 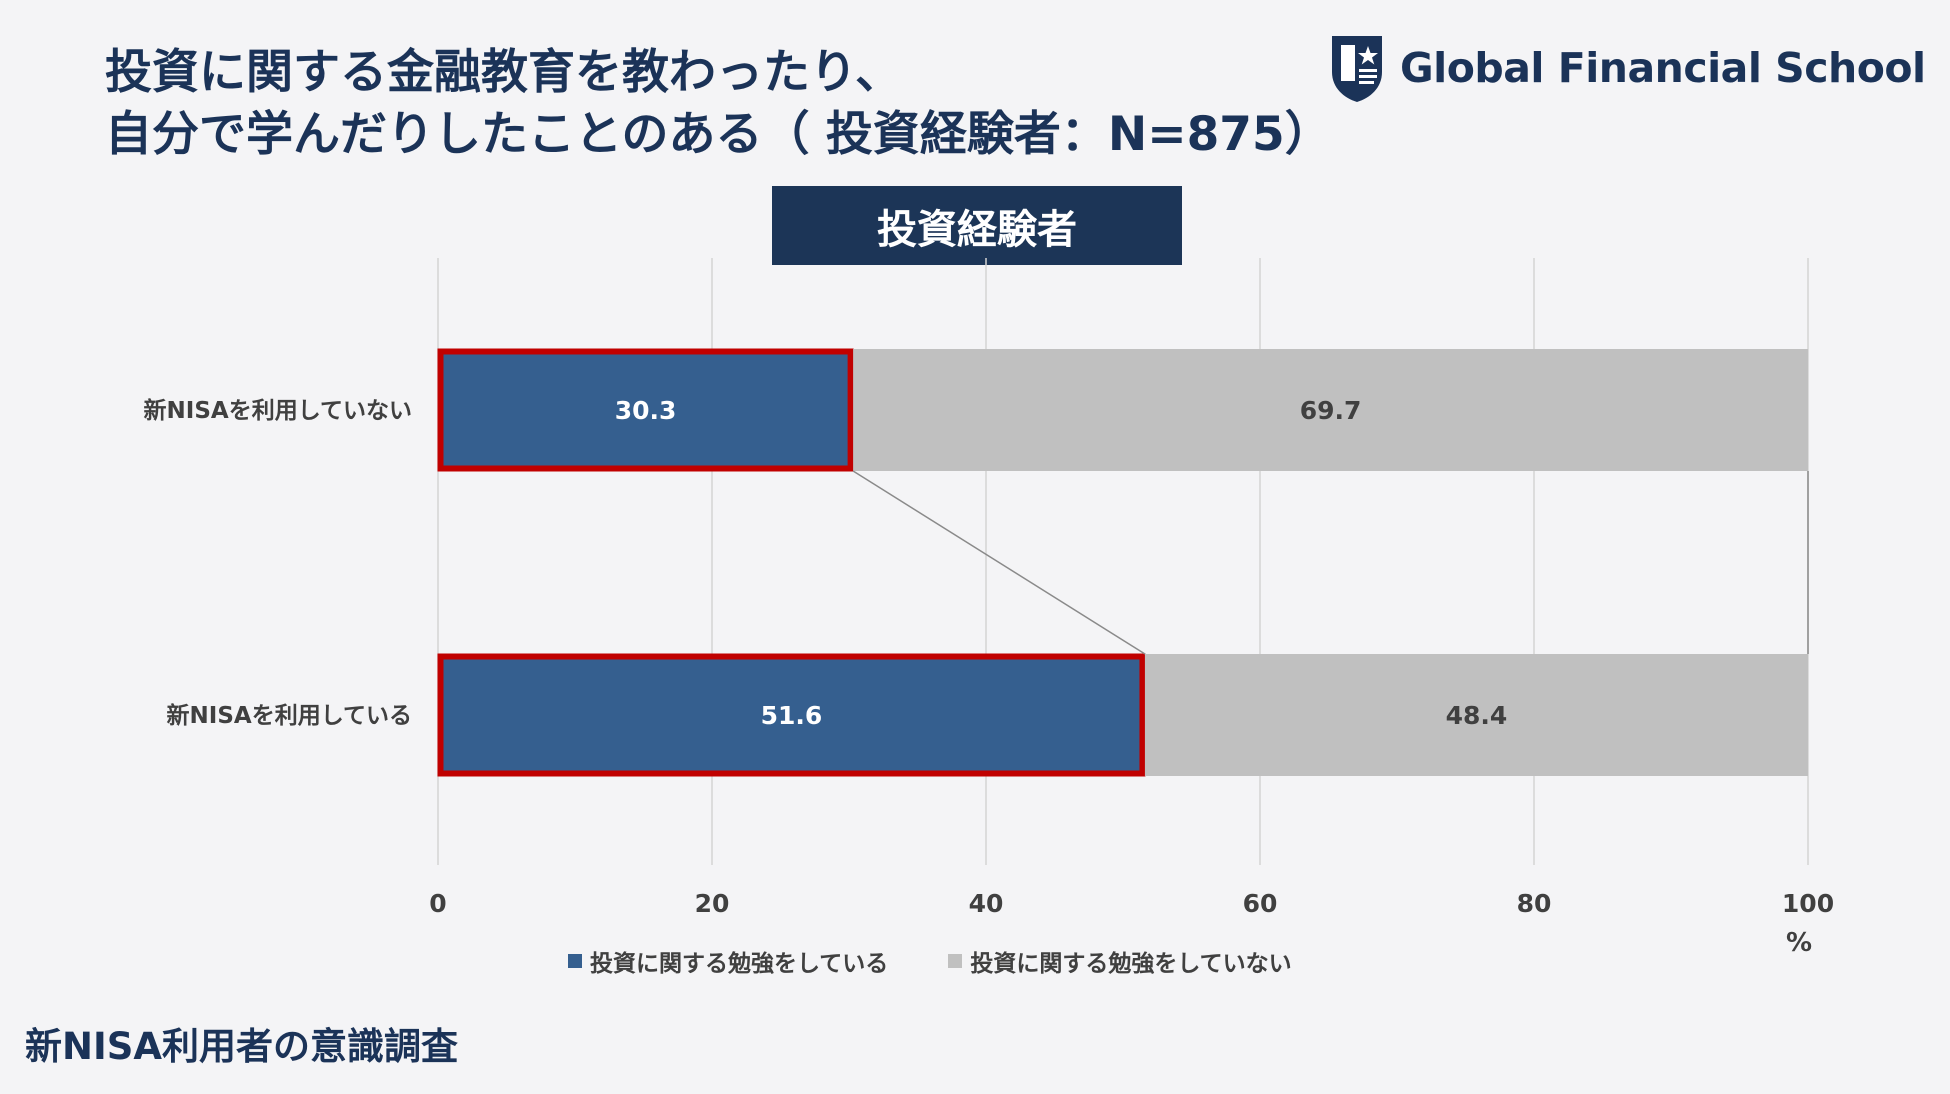 What do you see at coordinates (977, 225) in the screenshot?
I see `group-label: 投資経験者` at bounding box center [977, 225].